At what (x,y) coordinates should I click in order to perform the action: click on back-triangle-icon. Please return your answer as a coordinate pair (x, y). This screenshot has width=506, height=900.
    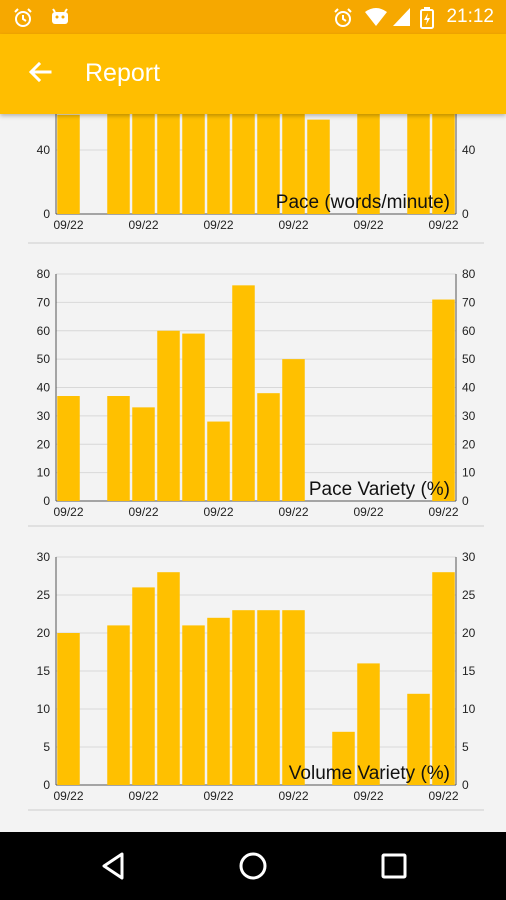
    Looking at the image, I should click on (113, 866).